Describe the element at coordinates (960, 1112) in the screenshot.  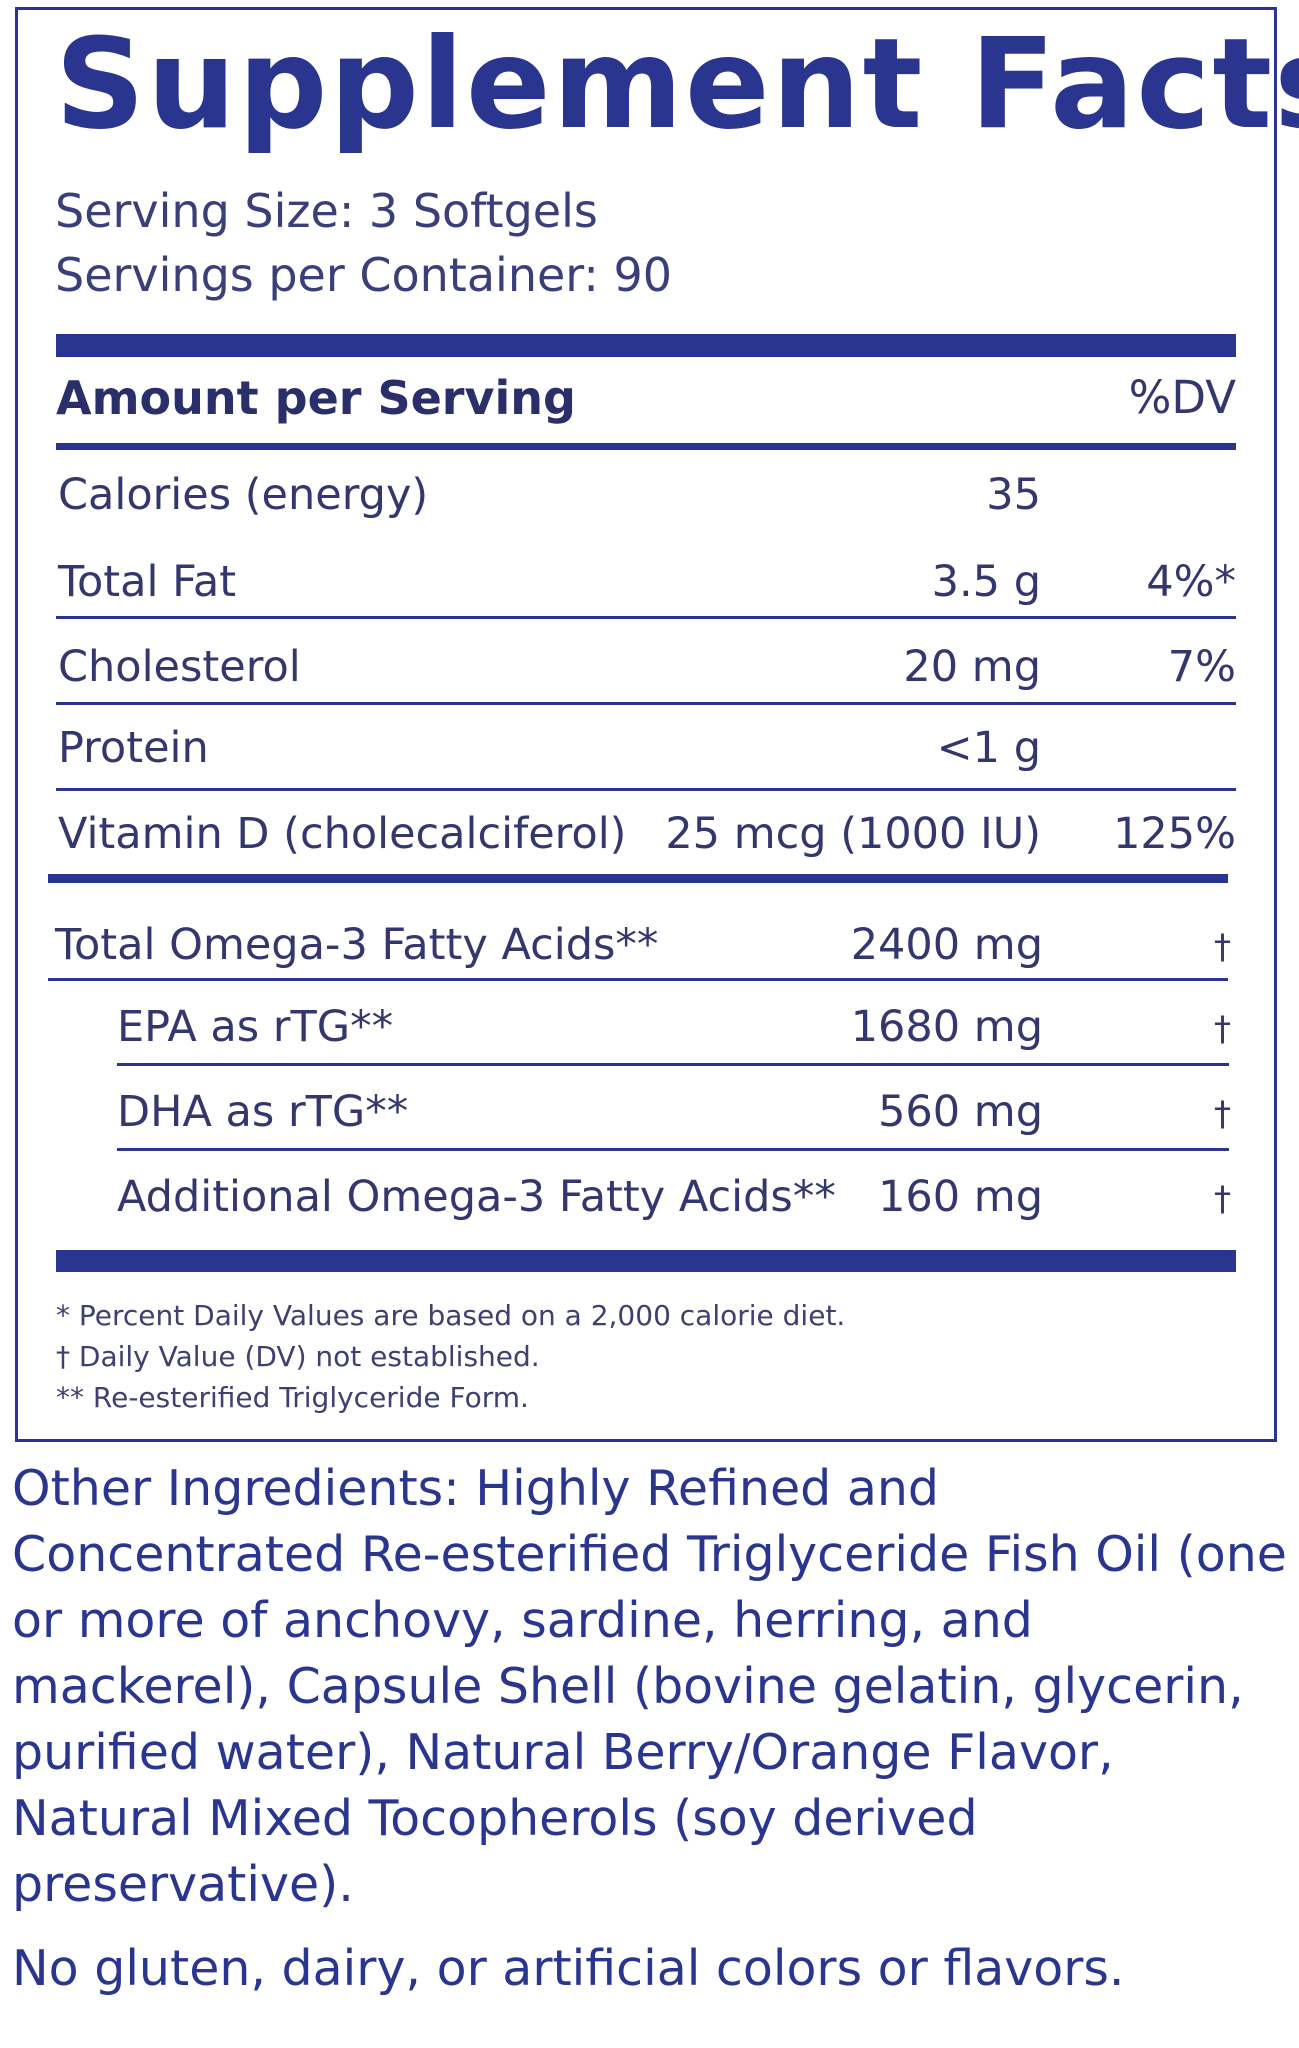
I see `omega-amount: 560 mg` at that location.